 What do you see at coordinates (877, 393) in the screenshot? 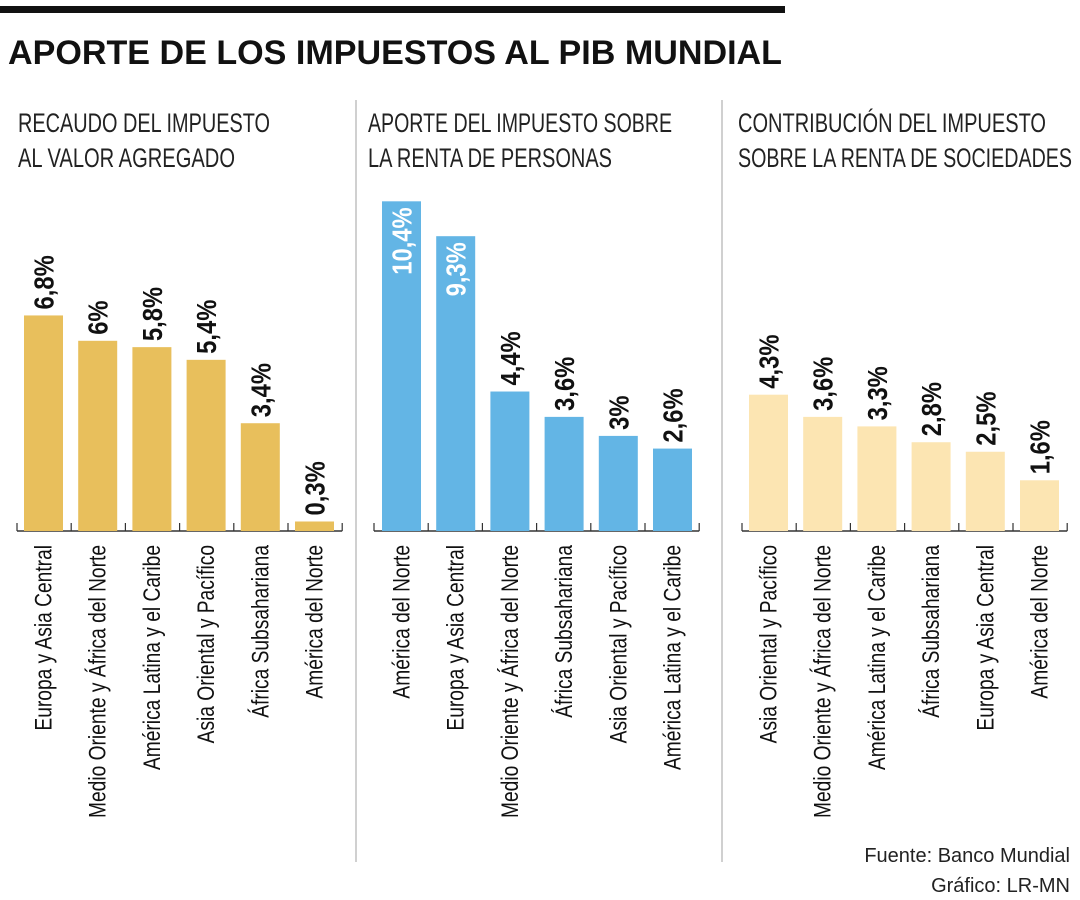
I see `data-label: 3,3%` at bounding box center [877, 393].